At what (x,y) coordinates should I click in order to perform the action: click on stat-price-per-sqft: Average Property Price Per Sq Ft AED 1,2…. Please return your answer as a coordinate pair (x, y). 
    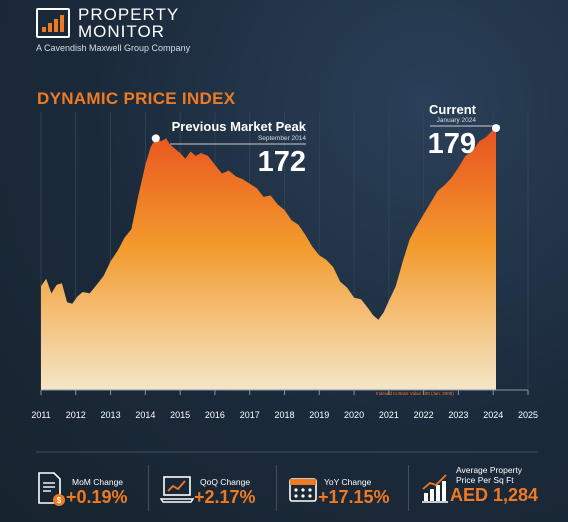
    Looking at the image, I should click on (479, 488).